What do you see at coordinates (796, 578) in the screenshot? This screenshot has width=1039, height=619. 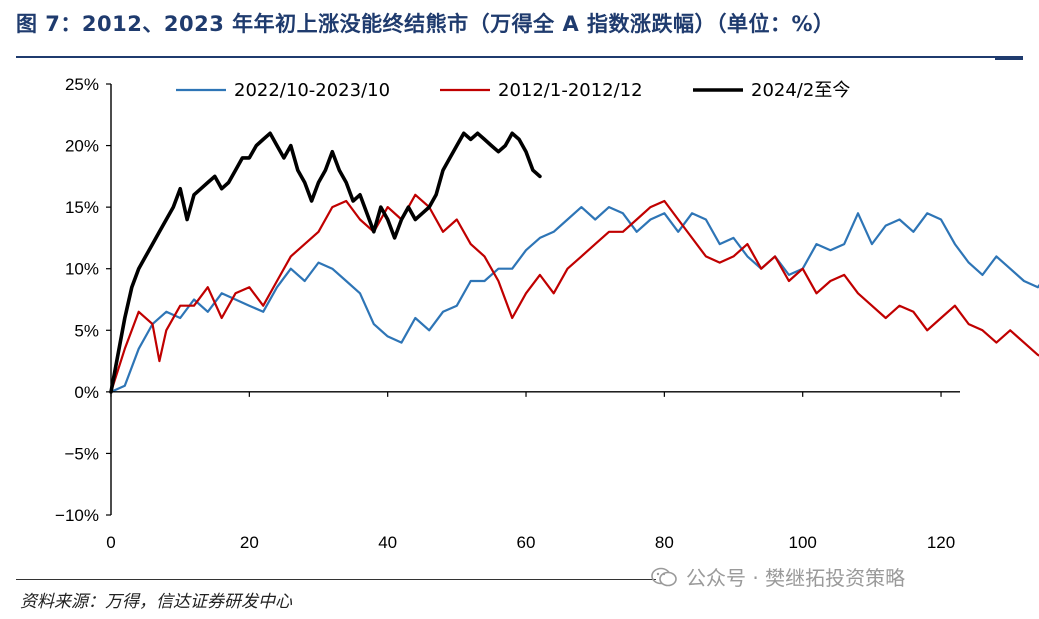 I see `watermark-text: 公众号 · 樊继拓投资策略` at bounding box center [796, 578].